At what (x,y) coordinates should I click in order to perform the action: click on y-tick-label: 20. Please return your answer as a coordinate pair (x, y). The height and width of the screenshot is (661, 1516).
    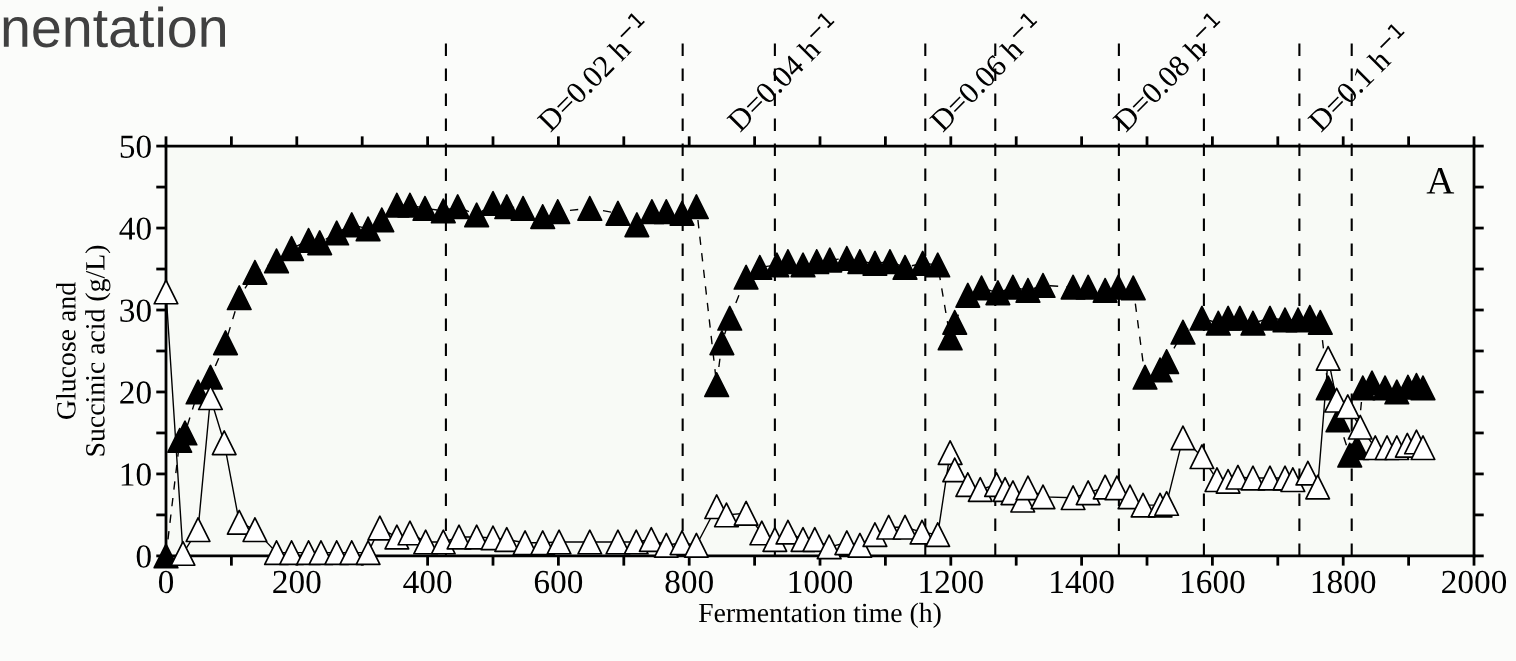
    Looking at the image, I should click on (135, 392).